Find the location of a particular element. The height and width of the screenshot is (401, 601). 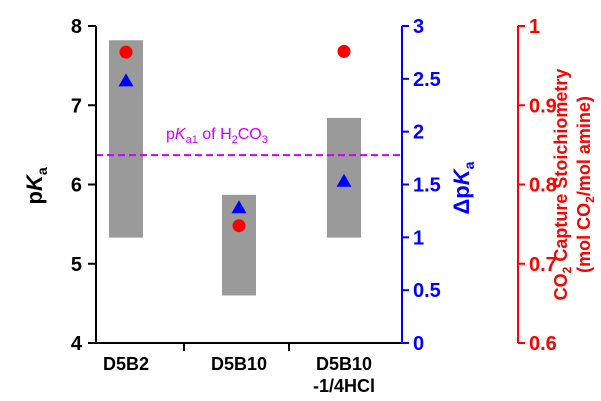

reference-line-label: pKa1 of H2CO3 is located at coordinates (217, 136).